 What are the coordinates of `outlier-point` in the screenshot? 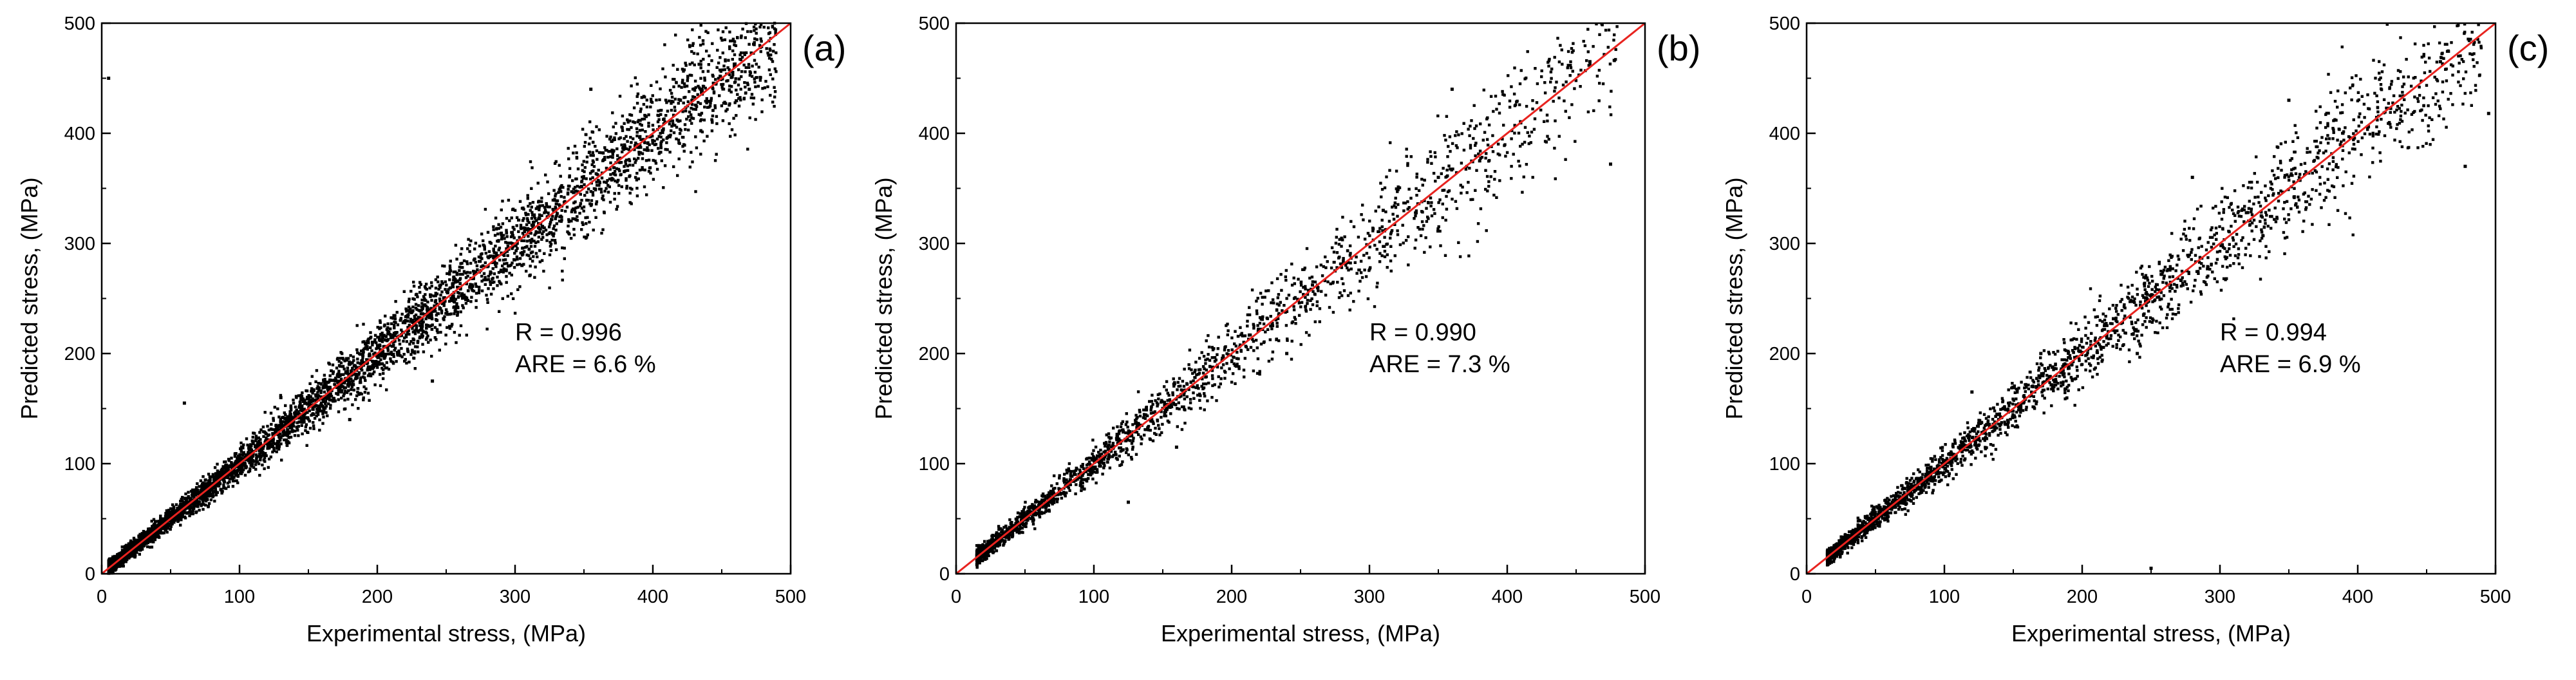 It's located at (522, 265).